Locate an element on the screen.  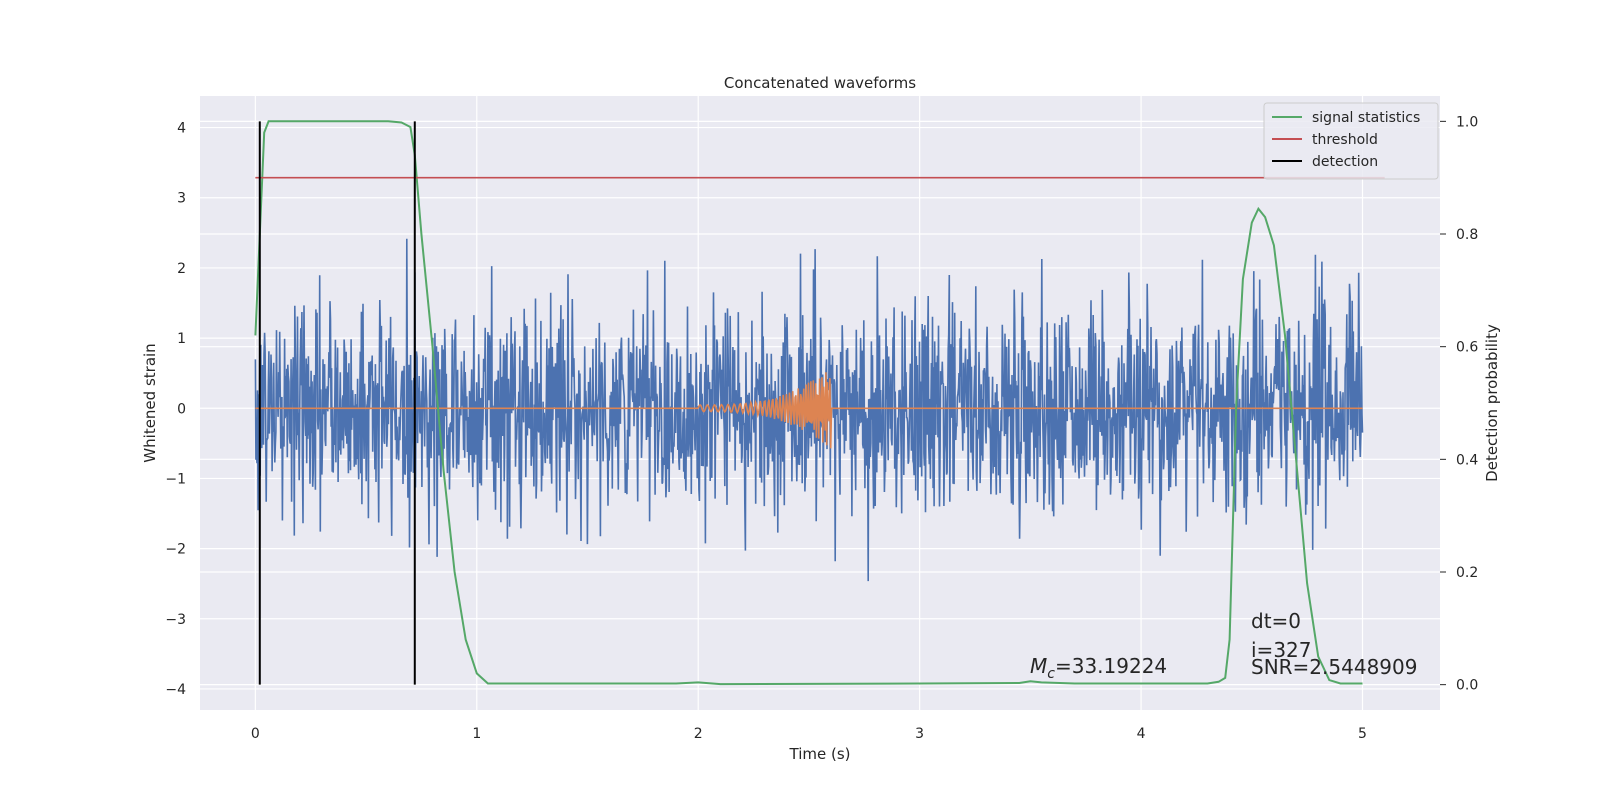
y2-axis-label: Detection probability is located at coordinates (1492, 403).